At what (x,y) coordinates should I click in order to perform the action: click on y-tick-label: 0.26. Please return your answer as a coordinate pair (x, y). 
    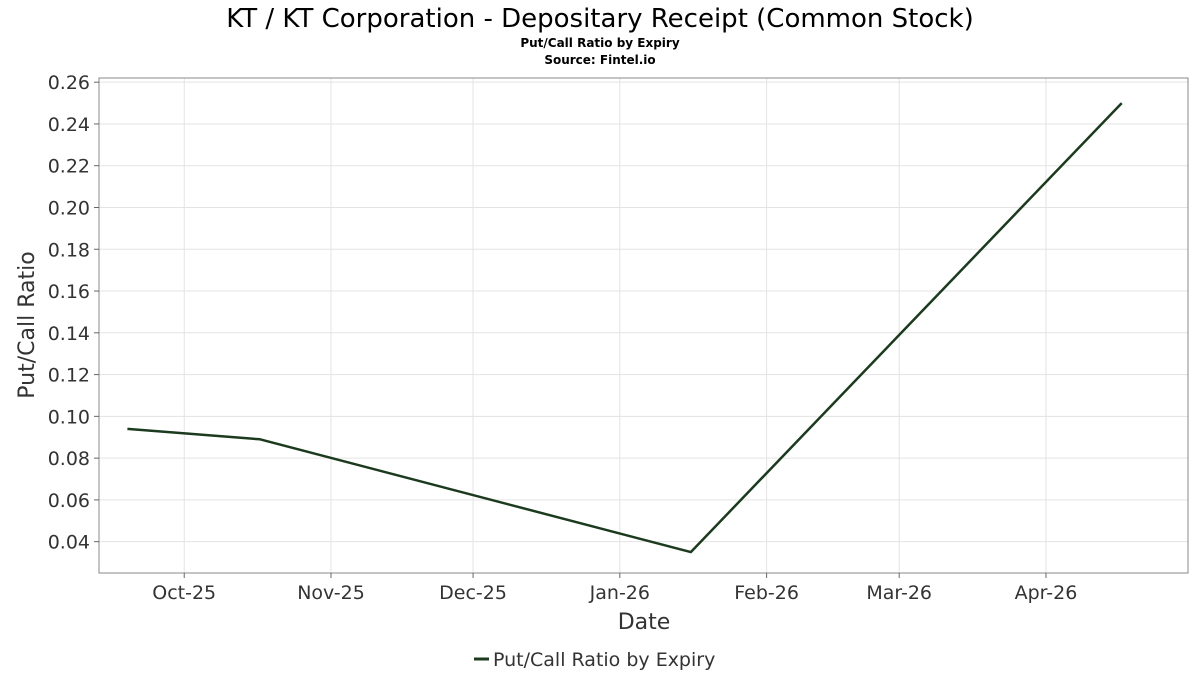
    Looking at the image, I should click on (69, 83).